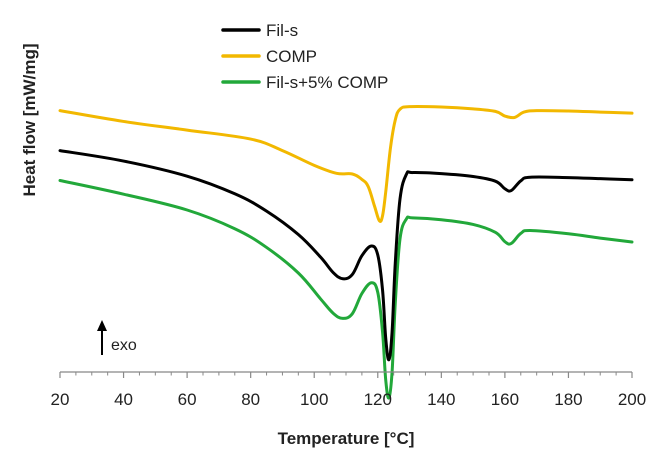 The height and width of the screenshot is (456, 649). What do you see at coordinates (250, 399) in the screenshot?
I see `x-tick-label: 80` at bounding box center [250, 399].